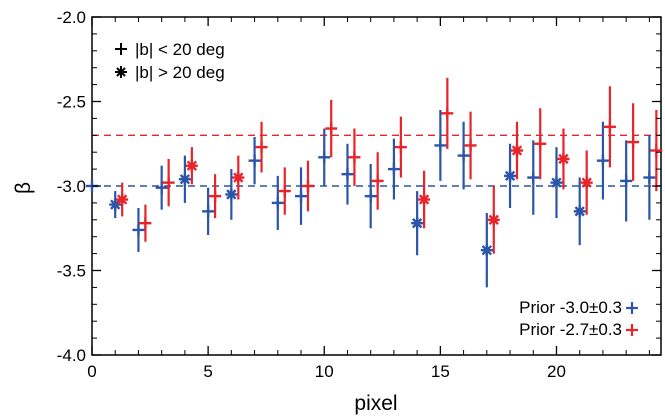 This screenshot has height=418, width=665. What do you see at coordinates (170, 61) in the screenshot?
I see `marker-legend: |b| < 20 deg |b| > 20 deg` at bounding box center [170, 61].